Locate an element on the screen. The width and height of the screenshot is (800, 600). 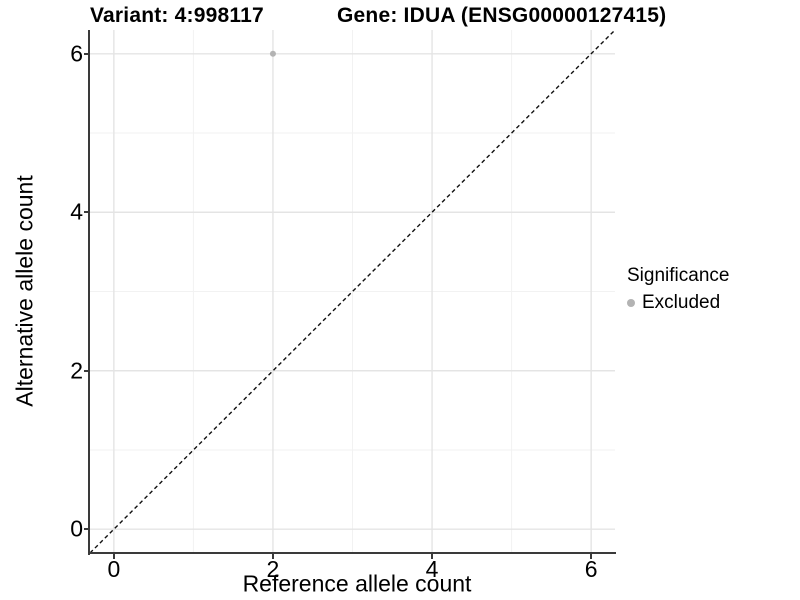
y-axis-title: Alternative allele count is located at coordinates (24, 291).